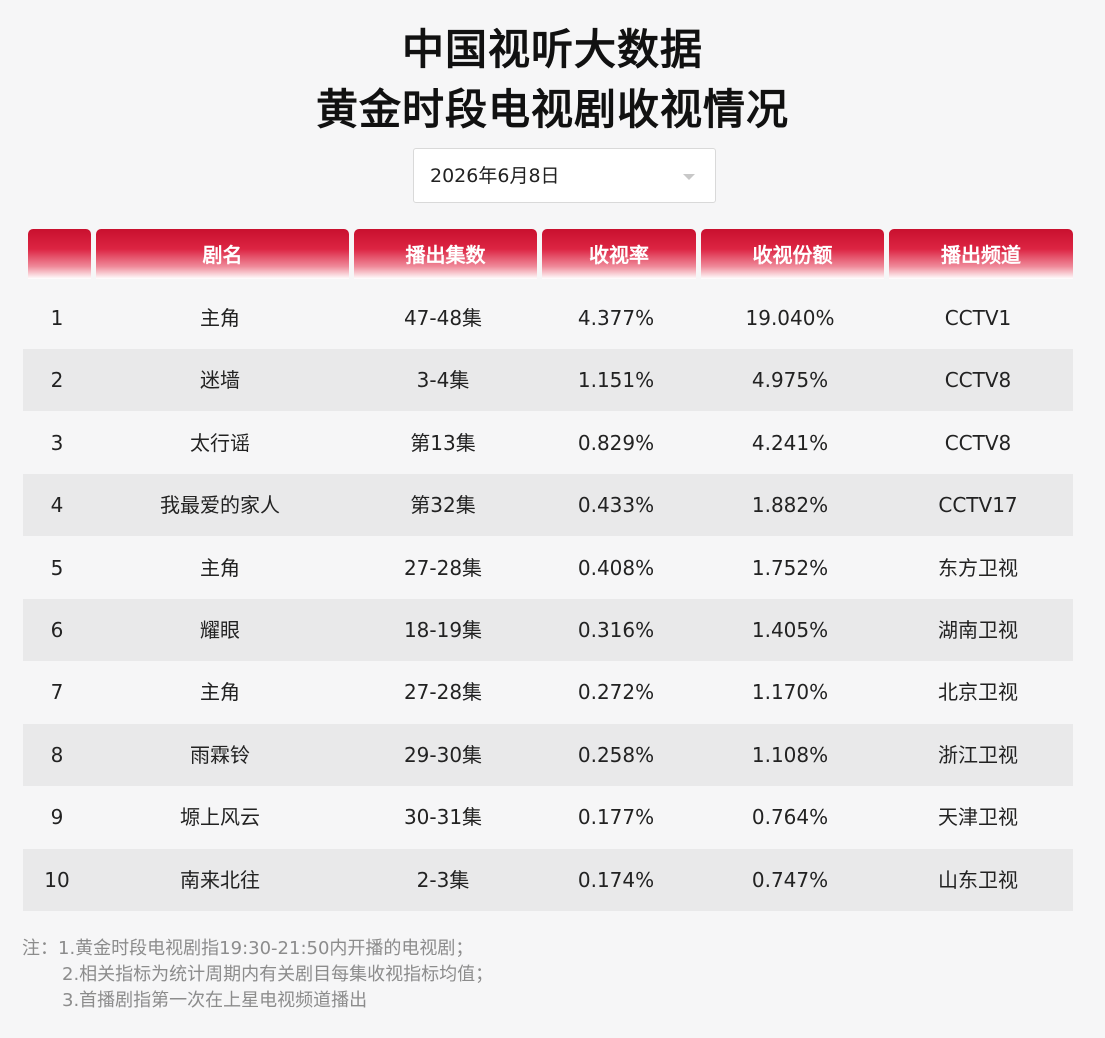  What do you see at coordinates (790, 630) in the screenshot?
I see `cell-share: 1.405%` at bounding box center [790, 630].